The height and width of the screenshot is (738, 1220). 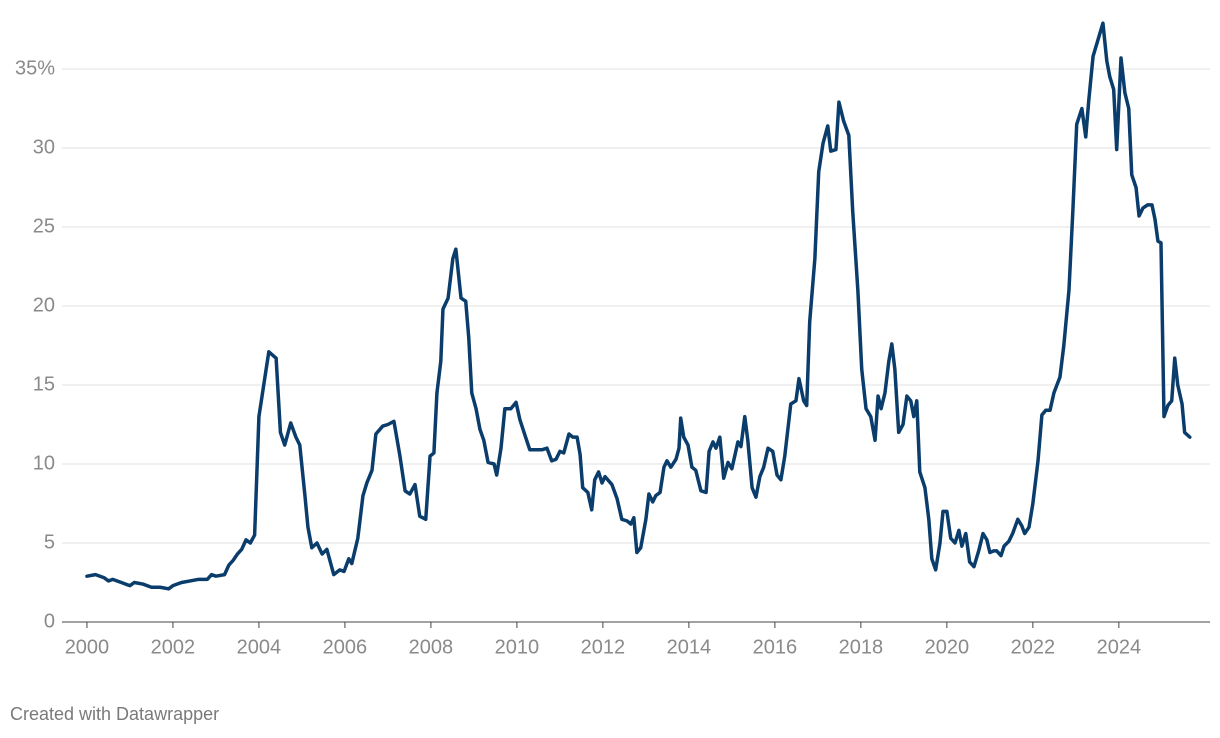 What do you see at coordinates (44, 305) in the screenshot?
I see `y-tick-label: 20` at bounding box center [44, 305].